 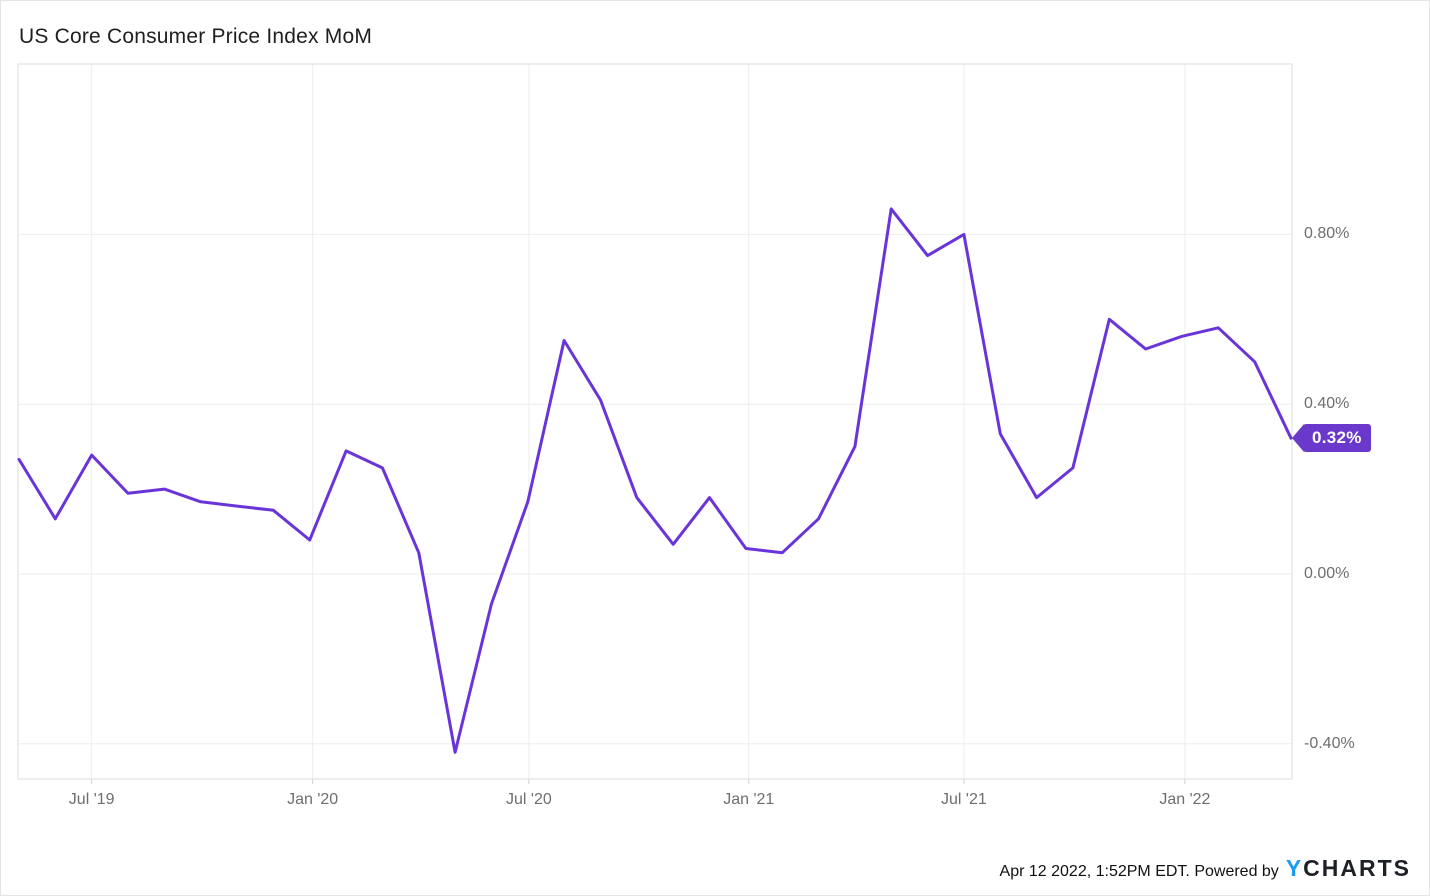 I want to click on x-axis-label: Jan '20, so click(x=313, y=799).